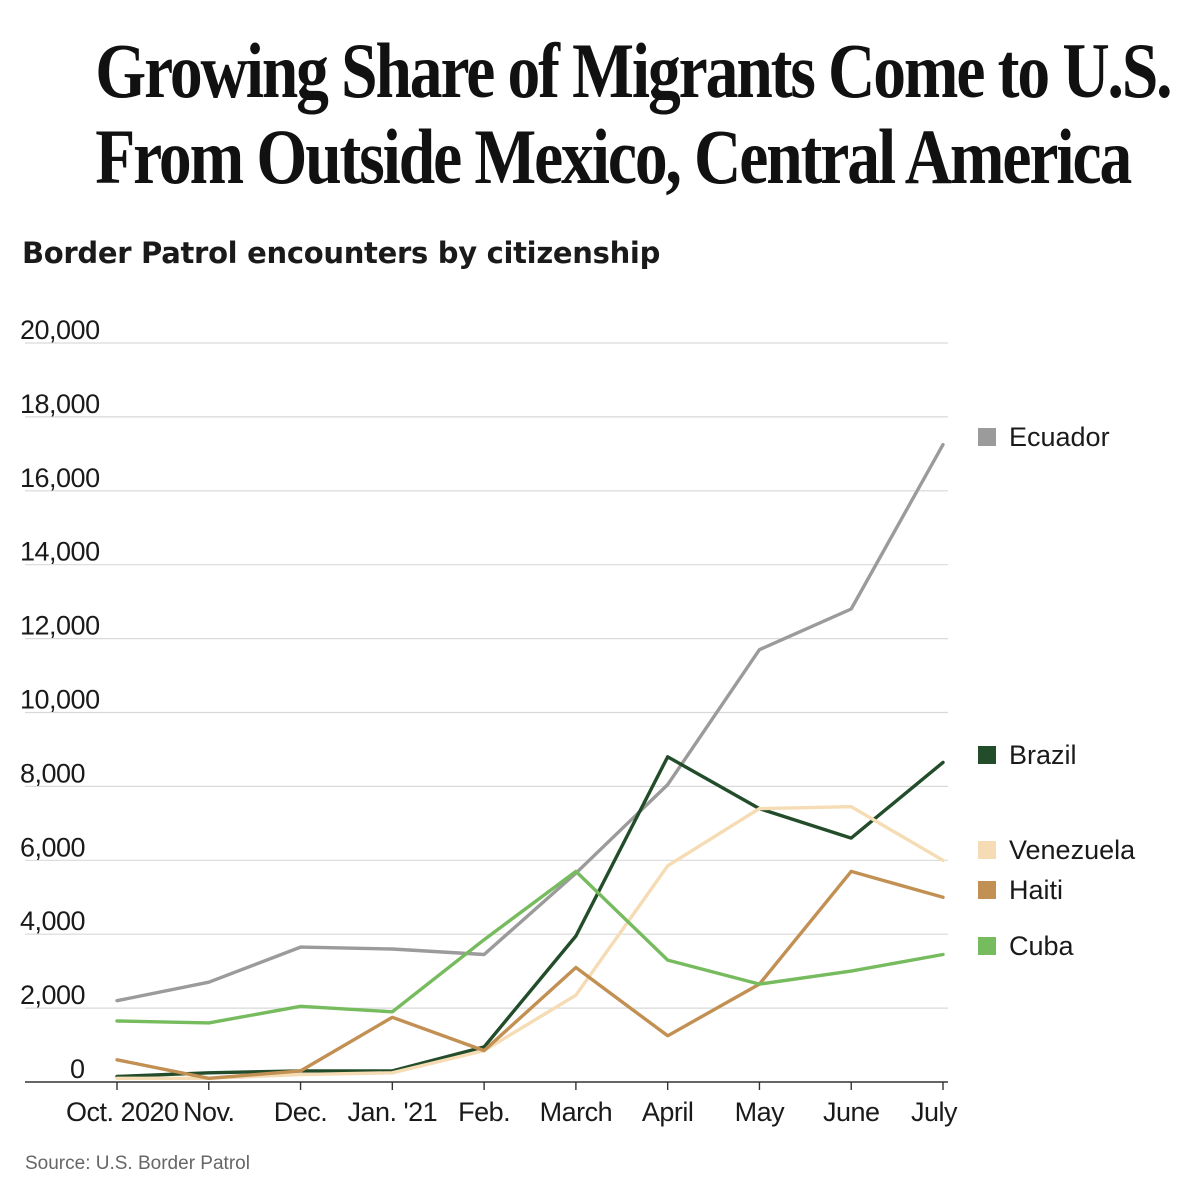  I want to click on series-line-cuba, so click(530, 947).